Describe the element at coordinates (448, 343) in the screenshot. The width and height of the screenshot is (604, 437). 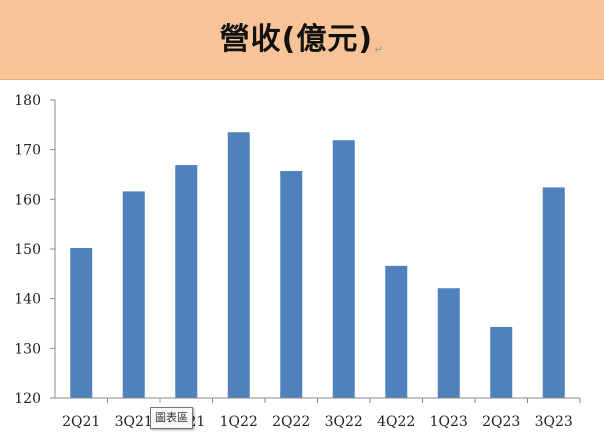
I see `bar-1Q23` at that location.